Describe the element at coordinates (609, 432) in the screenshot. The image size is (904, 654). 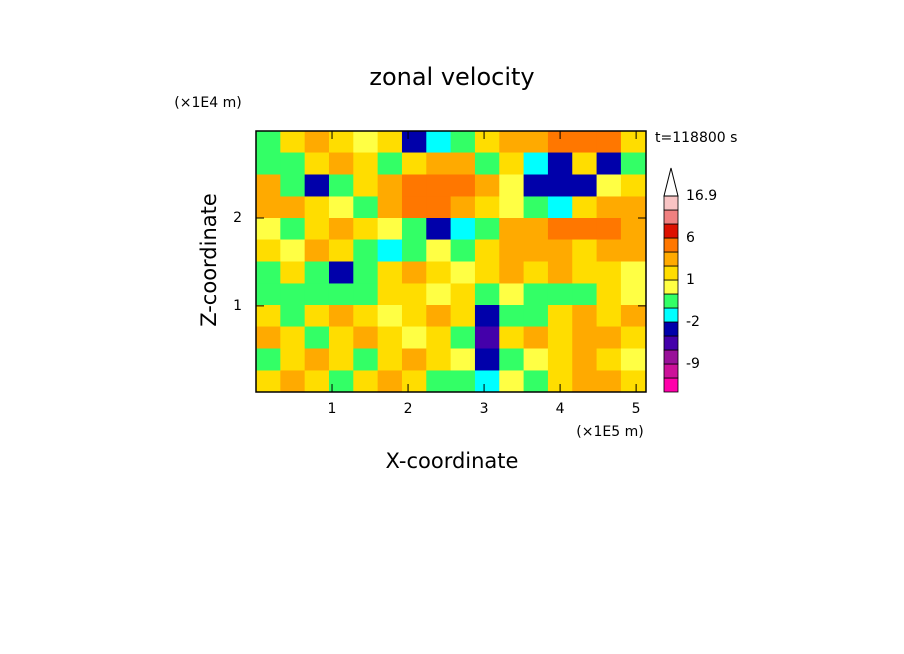
I see `x-unit: (×1E5 m)` at that location.